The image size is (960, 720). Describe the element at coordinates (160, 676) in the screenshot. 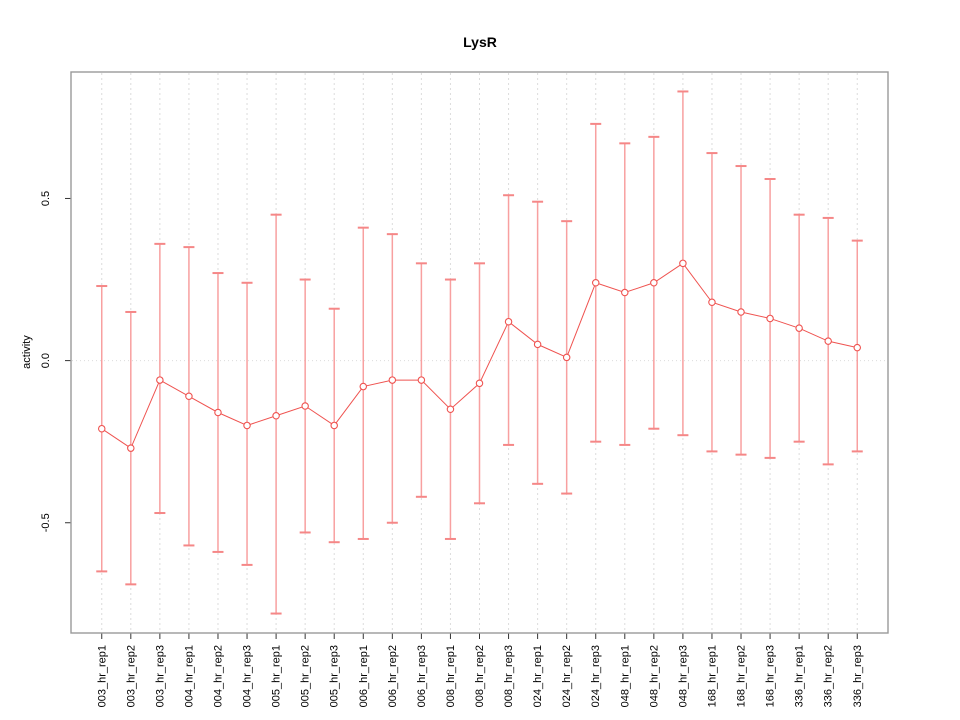

I see `x-tick-label: 003_hr_rep3` at that location.